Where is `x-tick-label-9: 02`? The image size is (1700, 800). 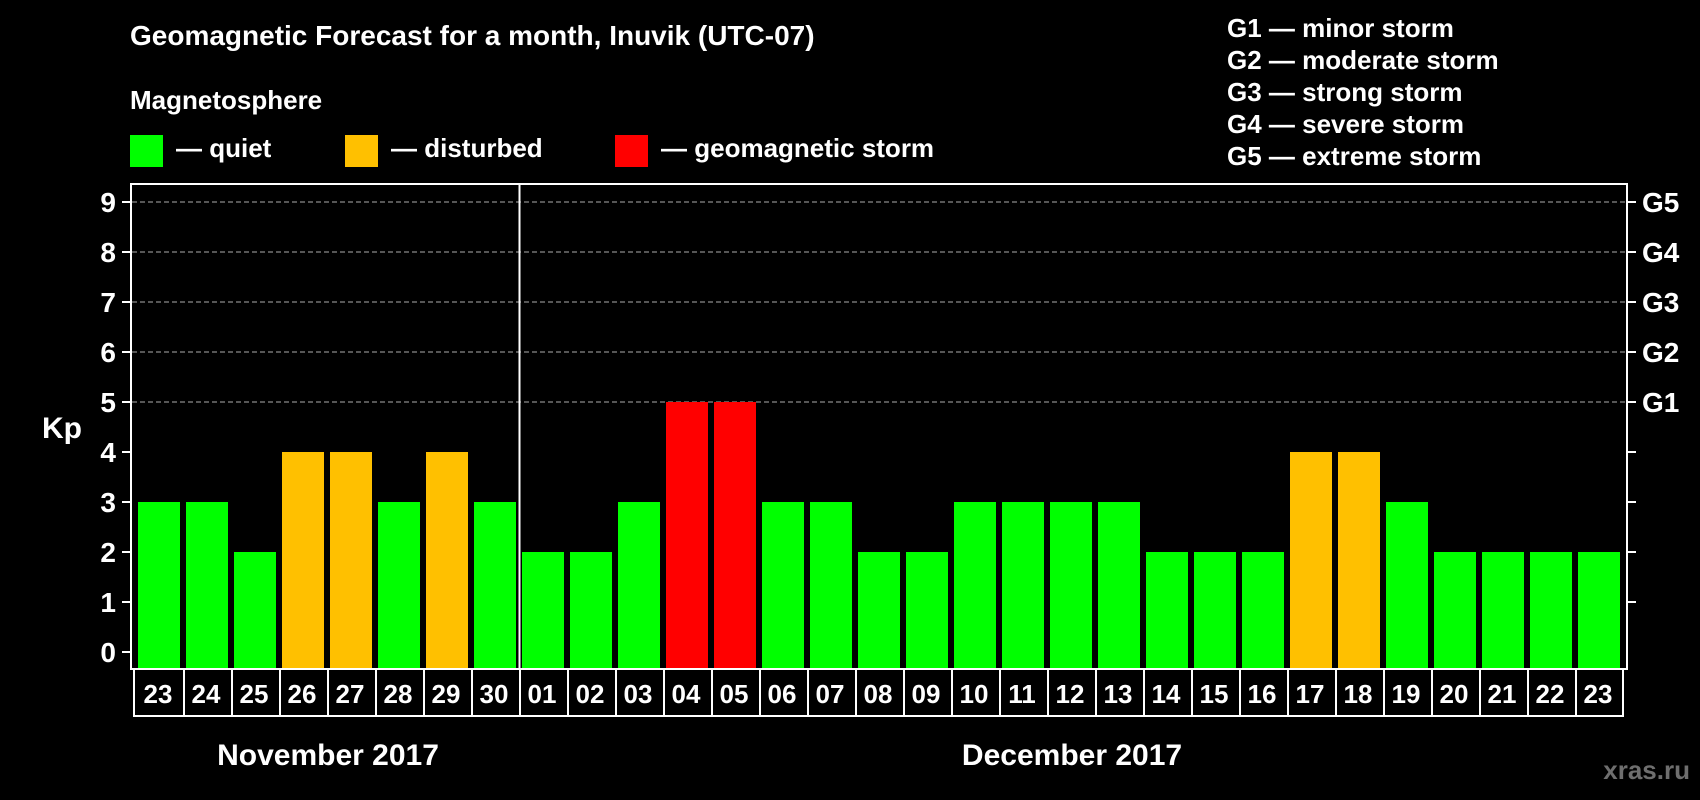
x-tick-label-9: 02 is located at coordinates (590, 694).